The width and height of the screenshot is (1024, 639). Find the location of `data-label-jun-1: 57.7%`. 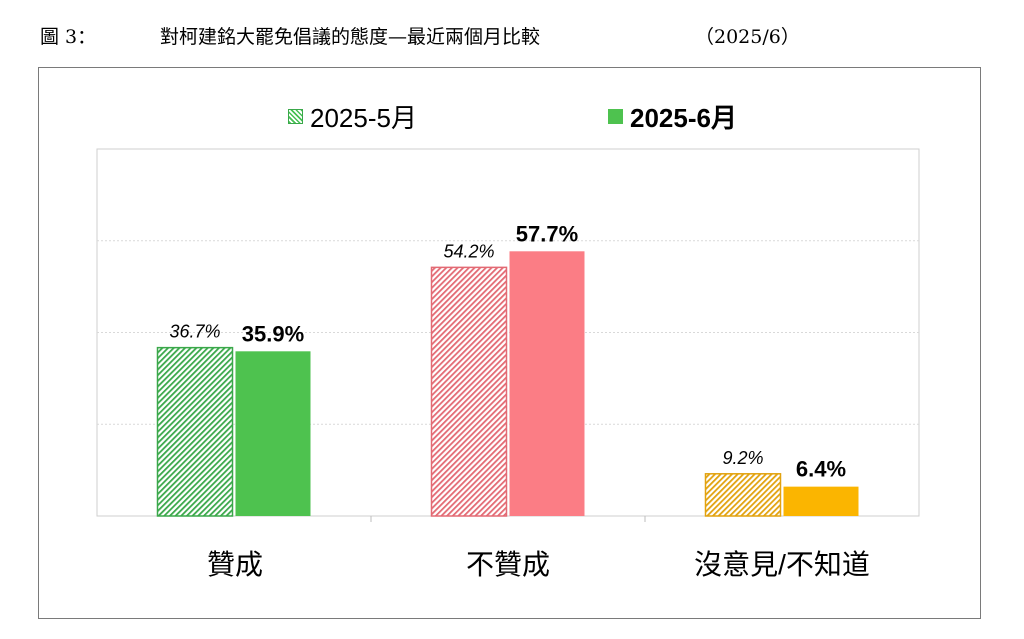

data-label-jun-1: 57.7% is located at coordinates (547, 233).